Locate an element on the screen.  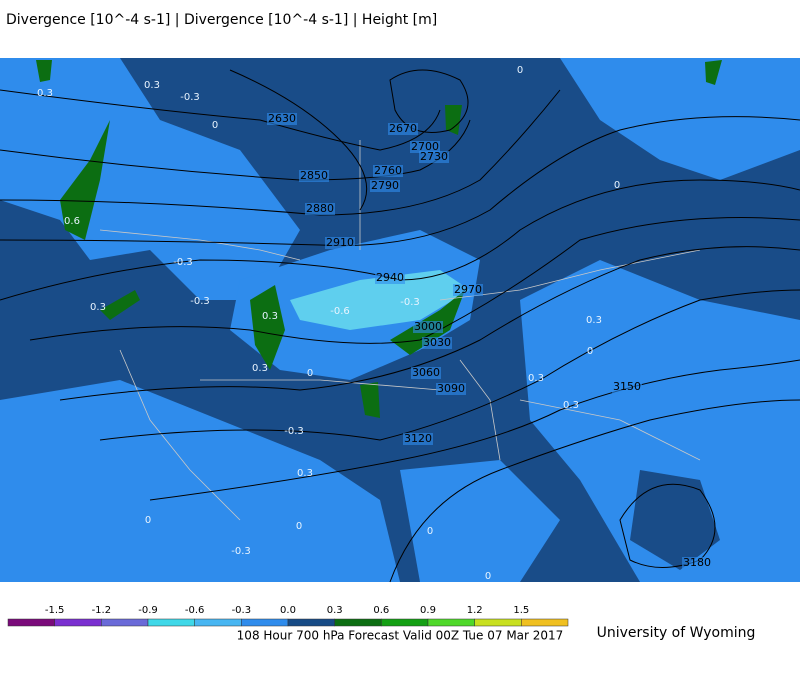
boundary is located at coordinates (310, 435).